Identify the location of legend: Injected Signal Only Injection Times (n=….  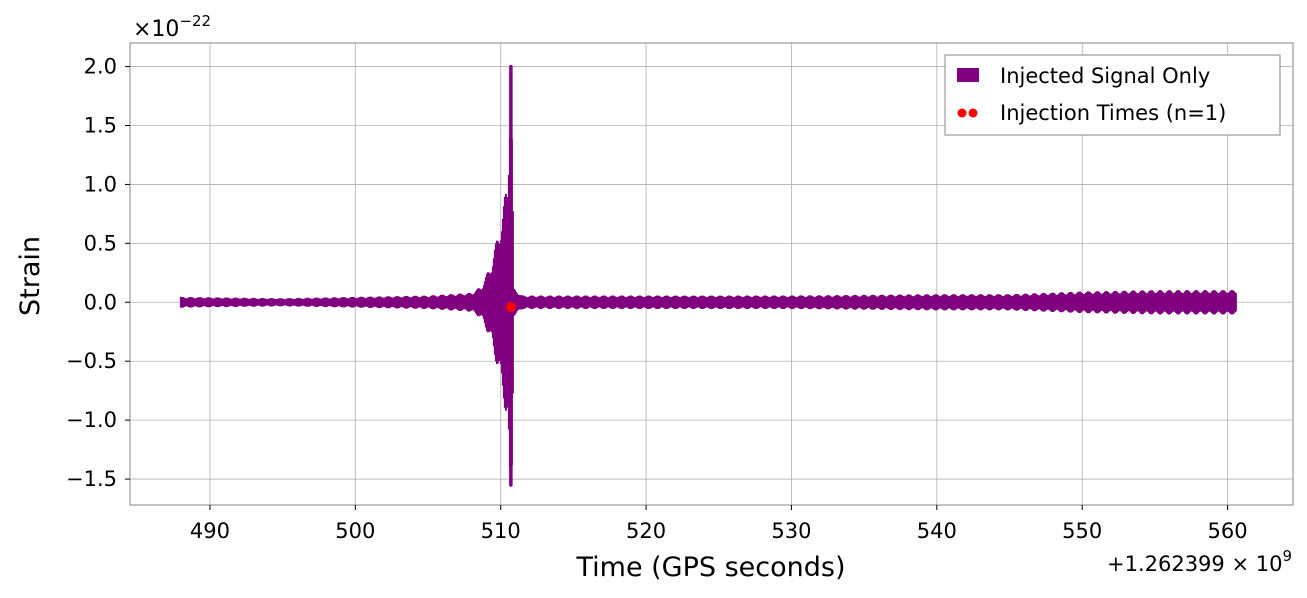
(1112, 95).